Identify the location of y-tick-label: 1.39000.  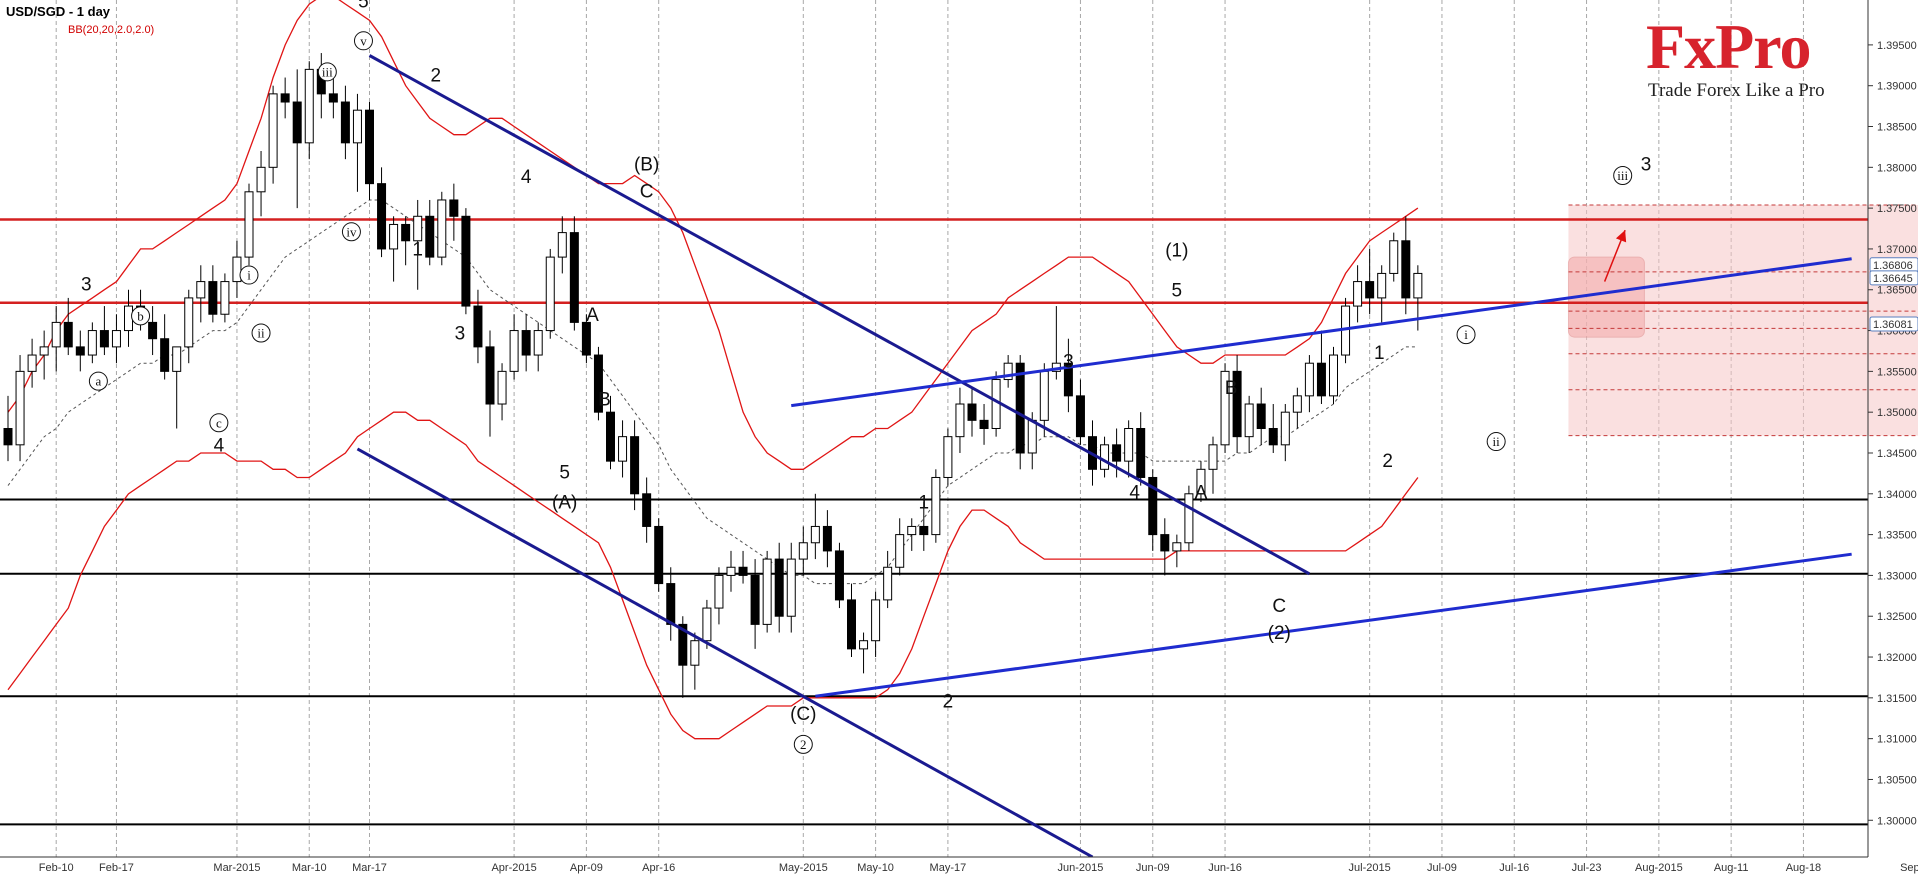
(1897, 87).